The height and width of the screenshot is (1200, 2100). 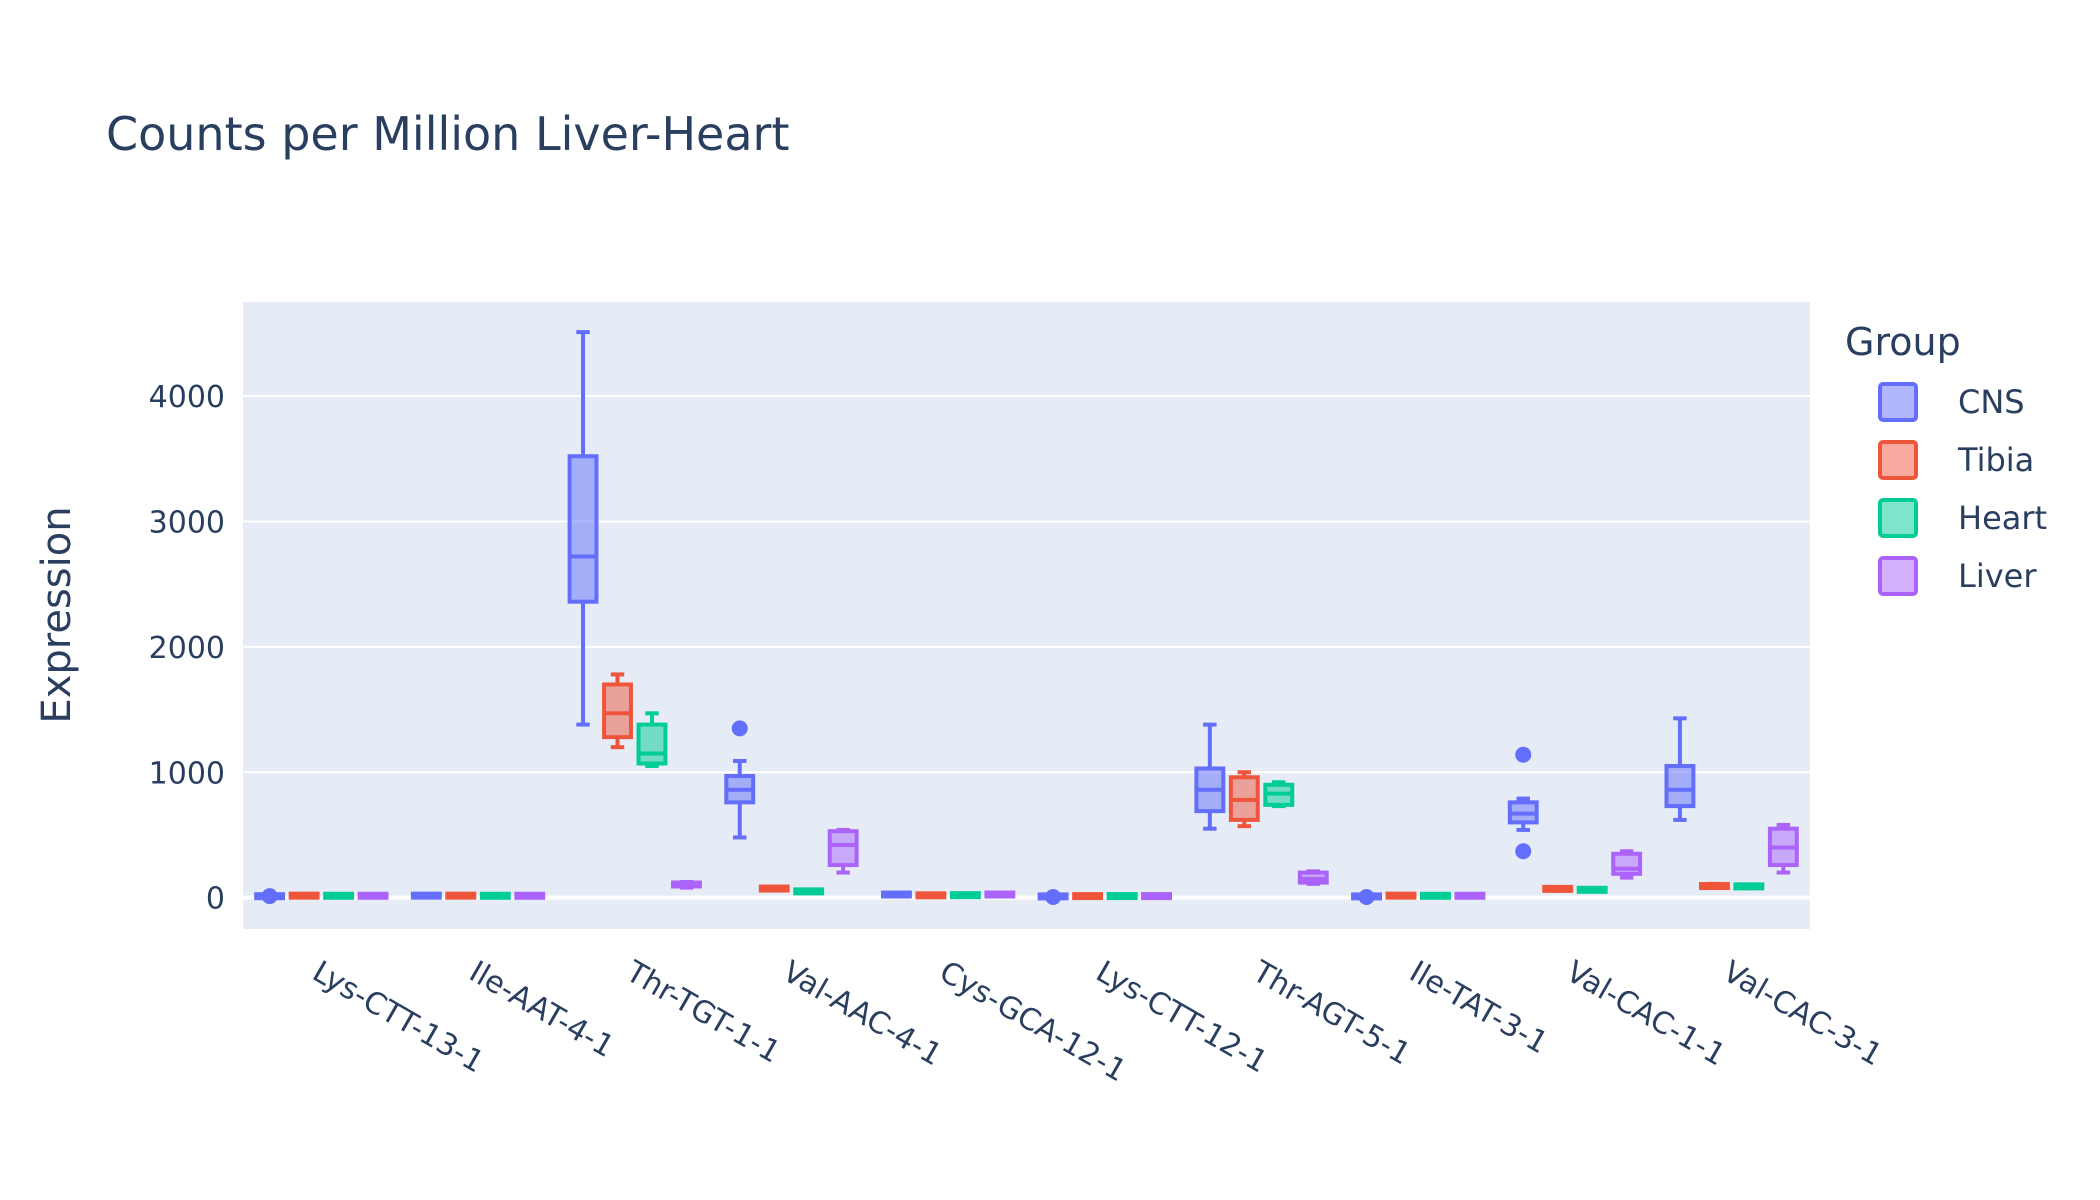 I want to click on legend-title: Group, so click(x=1903, y=342).